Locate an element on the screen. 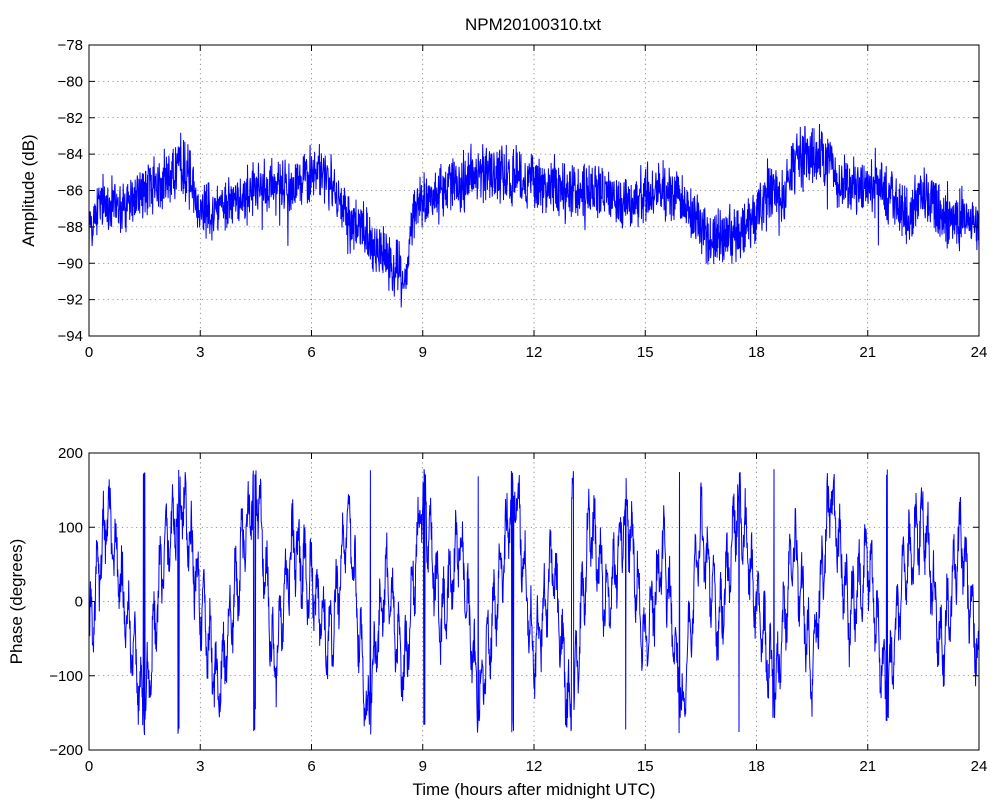 Image resolution: width=998 pixels, height=806 pixels. y-tick-label: −200 is located at coordinates (66, 750).